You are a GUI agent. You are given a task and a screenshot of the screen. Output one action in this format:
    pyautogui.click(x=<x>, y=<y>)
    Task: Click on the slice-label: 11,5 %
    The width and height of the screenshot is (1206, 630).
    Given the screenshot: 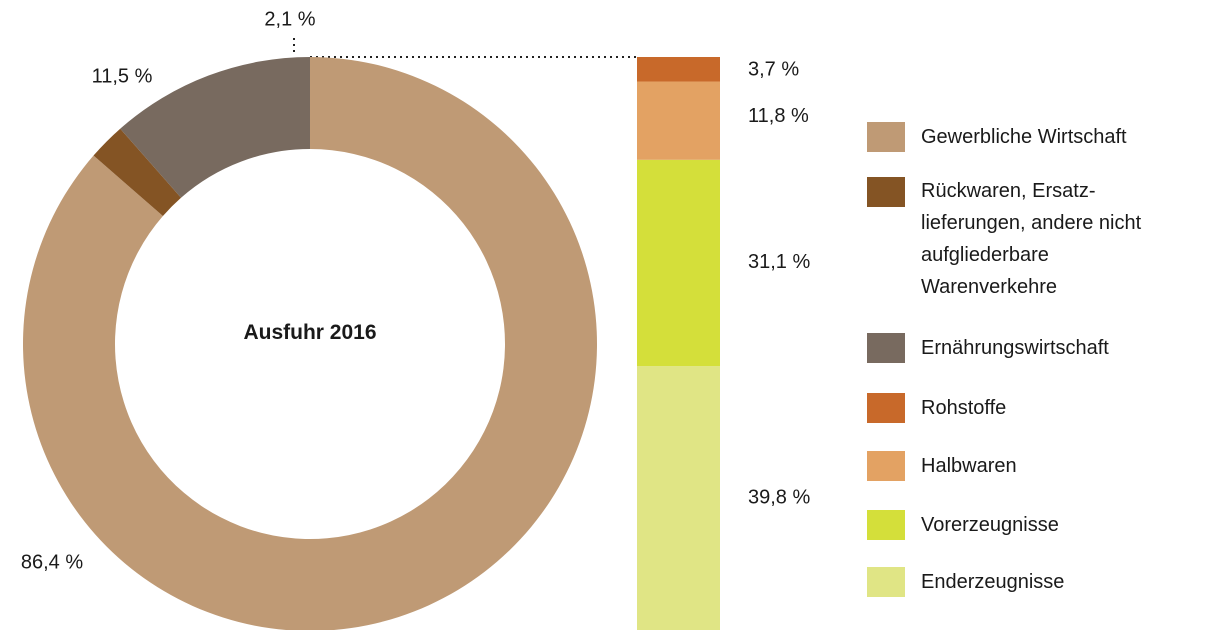 What is the action you would take?
    pyautogui.click(x=122, y=76)
    